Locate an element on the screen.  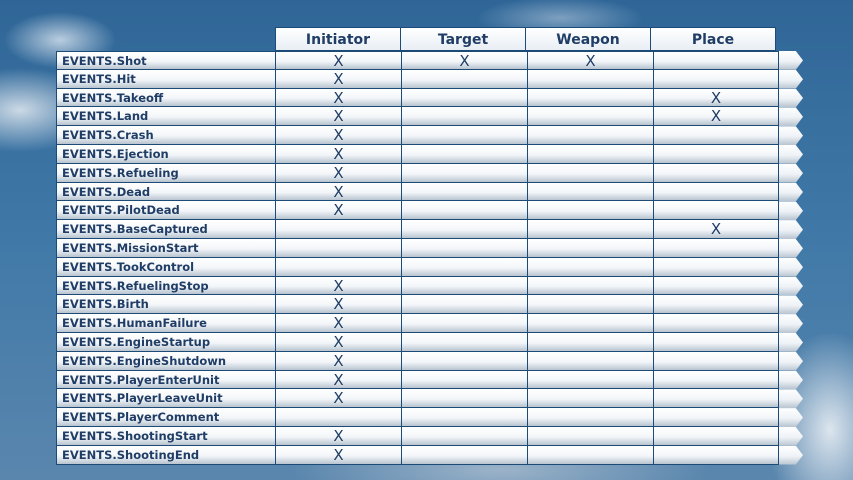
event-name: EVENTS.Dead is located at coordinates (165, 192).